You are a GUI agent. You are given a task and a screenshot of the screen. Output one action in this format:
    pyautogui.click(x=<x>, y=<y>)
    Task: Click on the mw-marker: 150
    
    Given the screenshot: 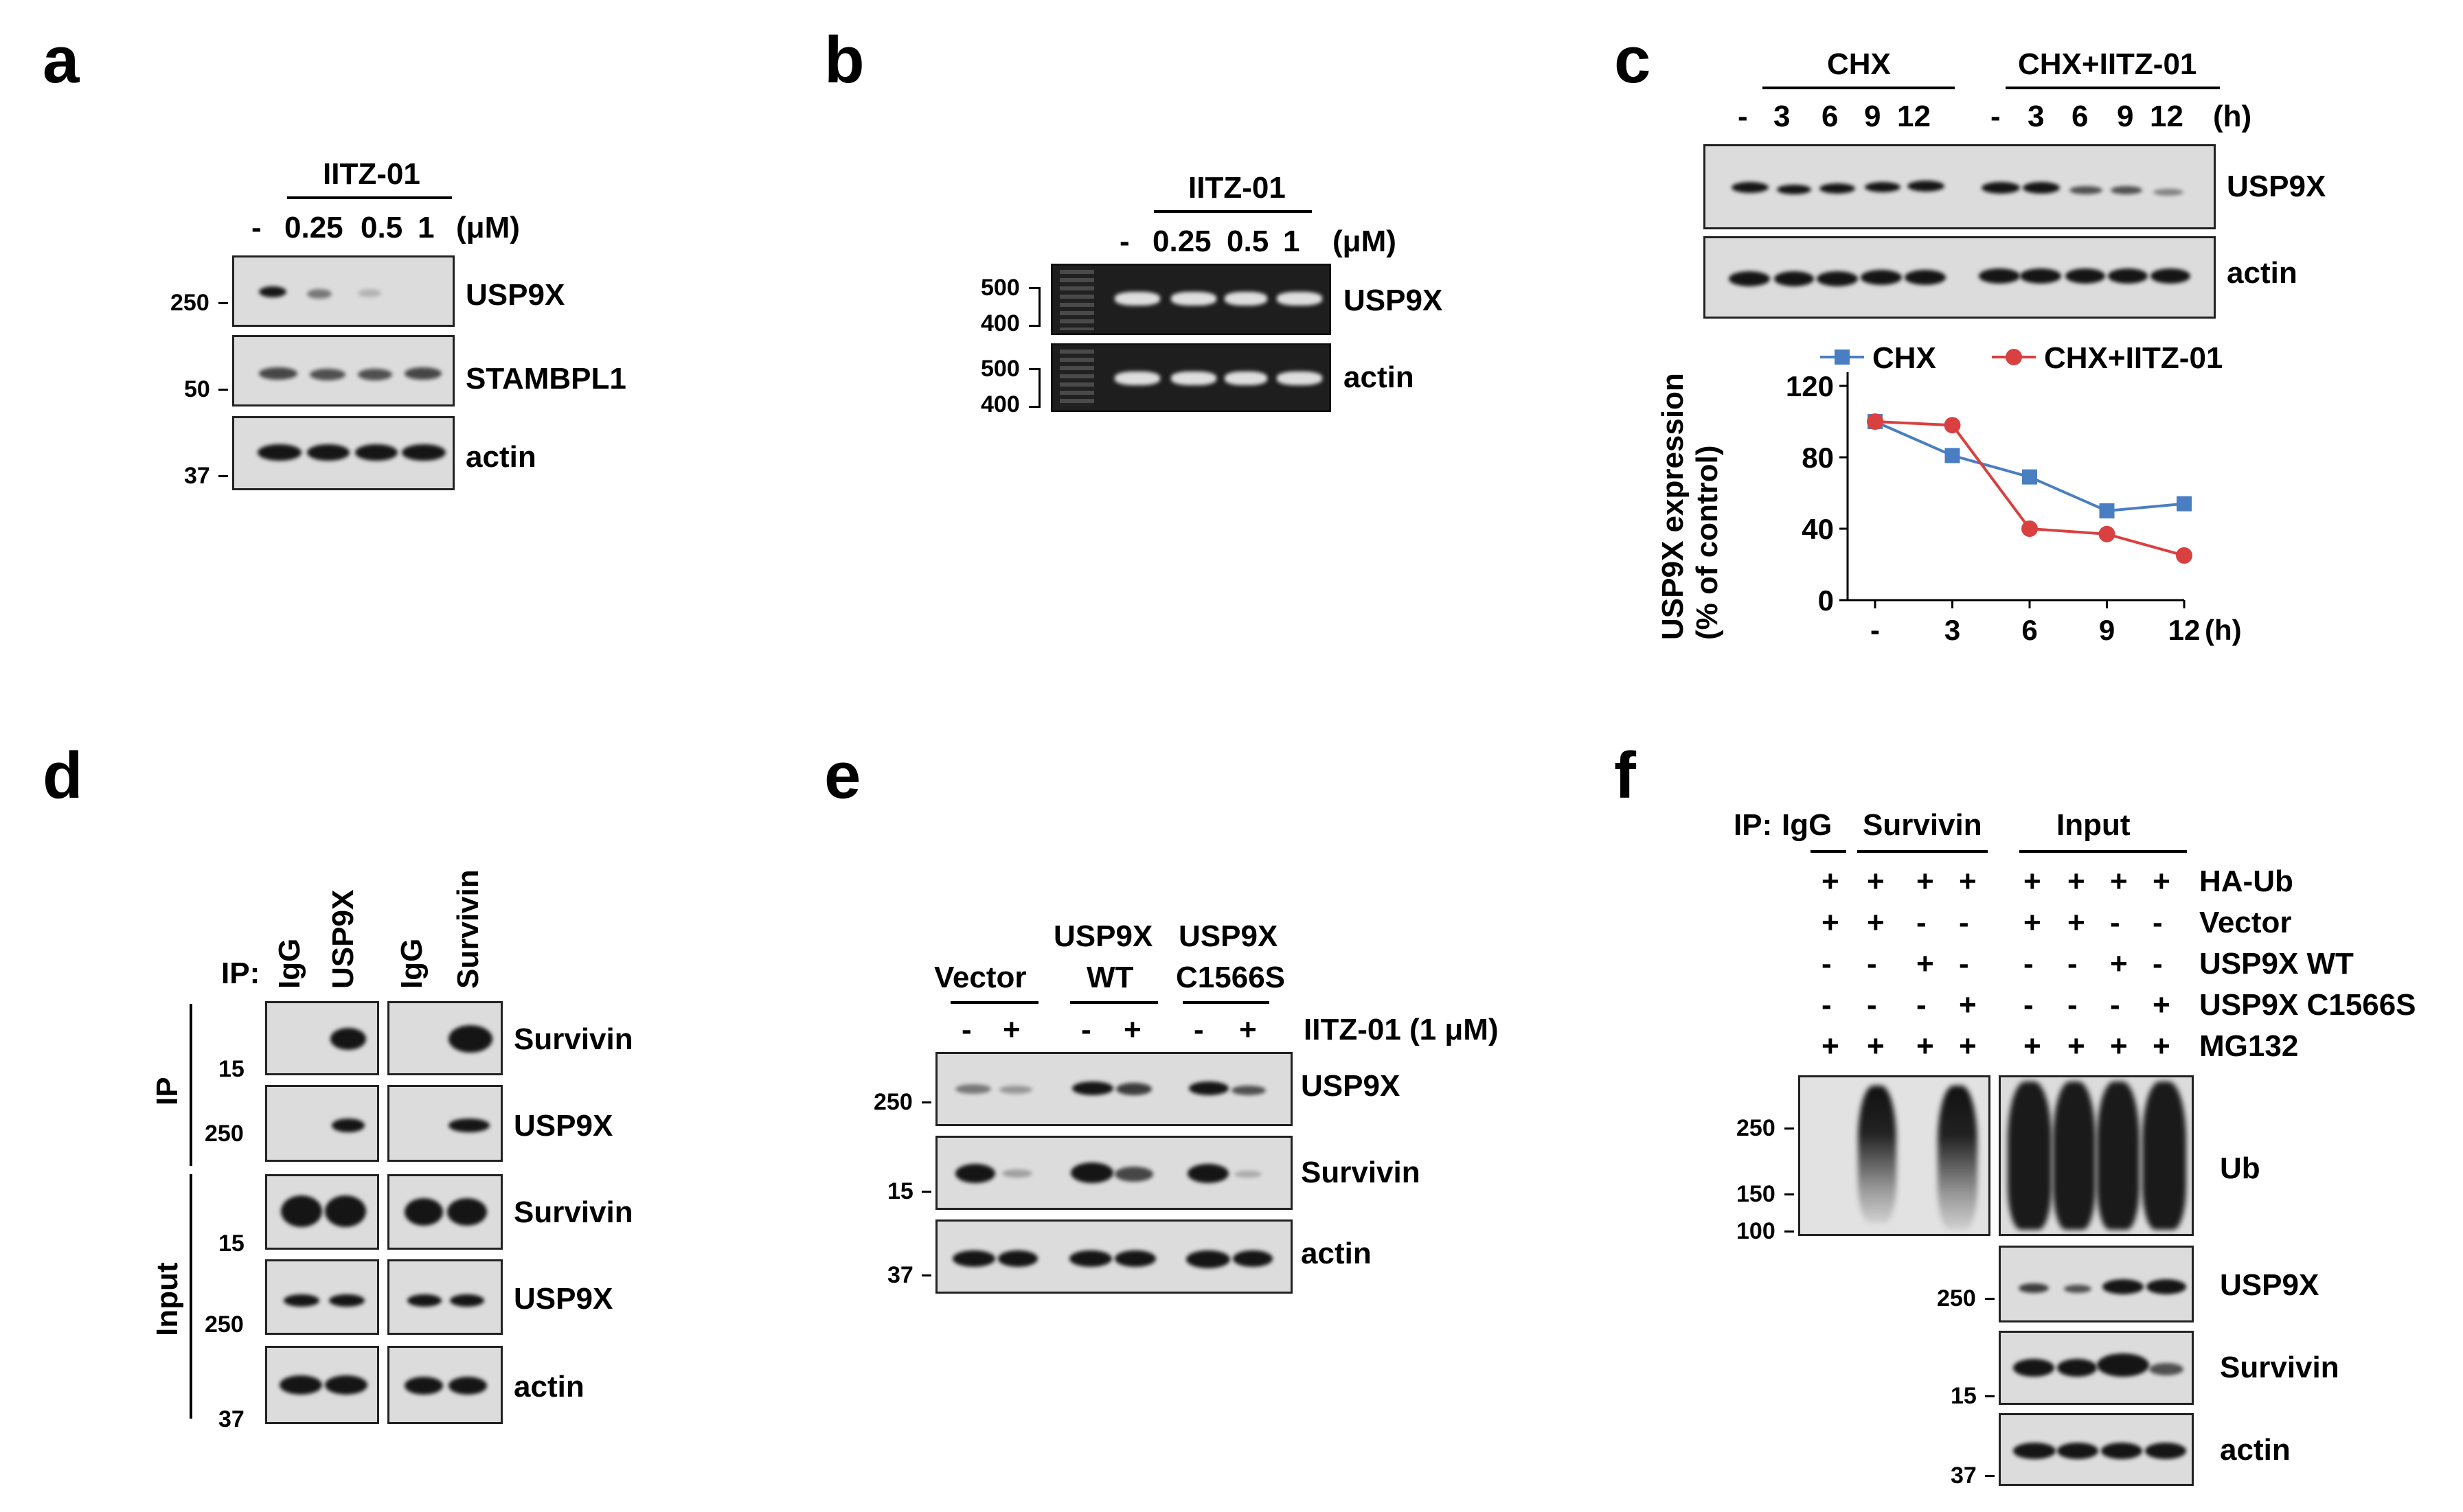 What is the action you would take?
    pyautogui.click(x=1755, y=1194)
    